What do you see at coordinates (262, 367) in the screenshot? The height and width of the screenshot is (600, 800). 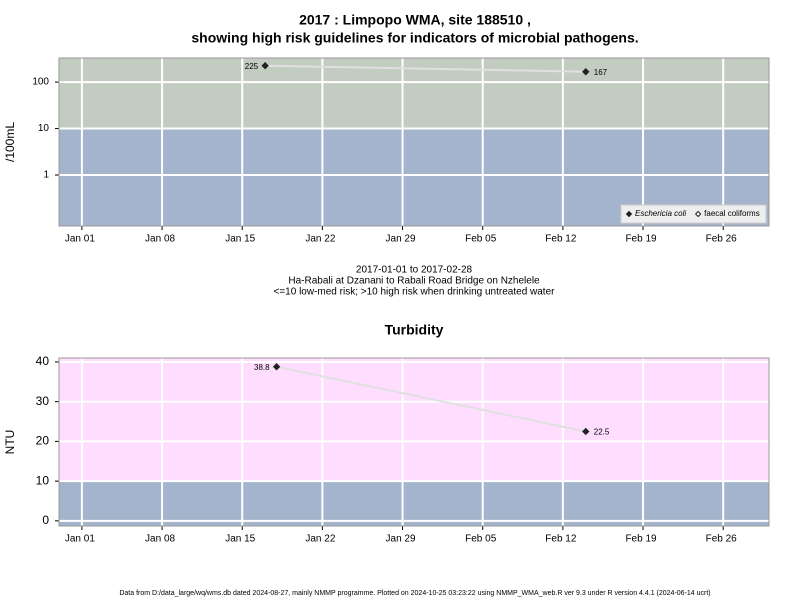 I see `data-label: 38.8` at bounding box center [262, 367].